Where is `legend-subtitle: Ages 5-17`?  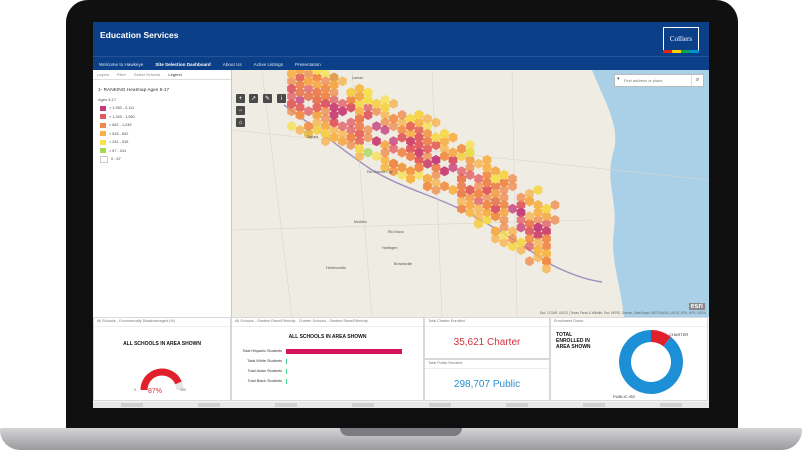 legend-subtitle: Ages 5-17 is located at coordinates (107, 99).